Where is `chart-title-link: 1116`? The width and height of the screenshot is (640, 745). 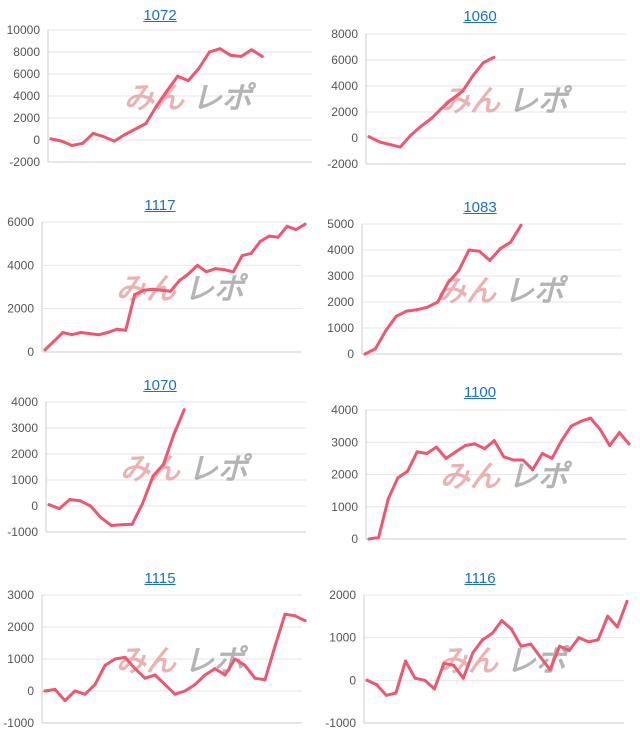
chart-title-link: 1116 is located at coordinates (480, 578).